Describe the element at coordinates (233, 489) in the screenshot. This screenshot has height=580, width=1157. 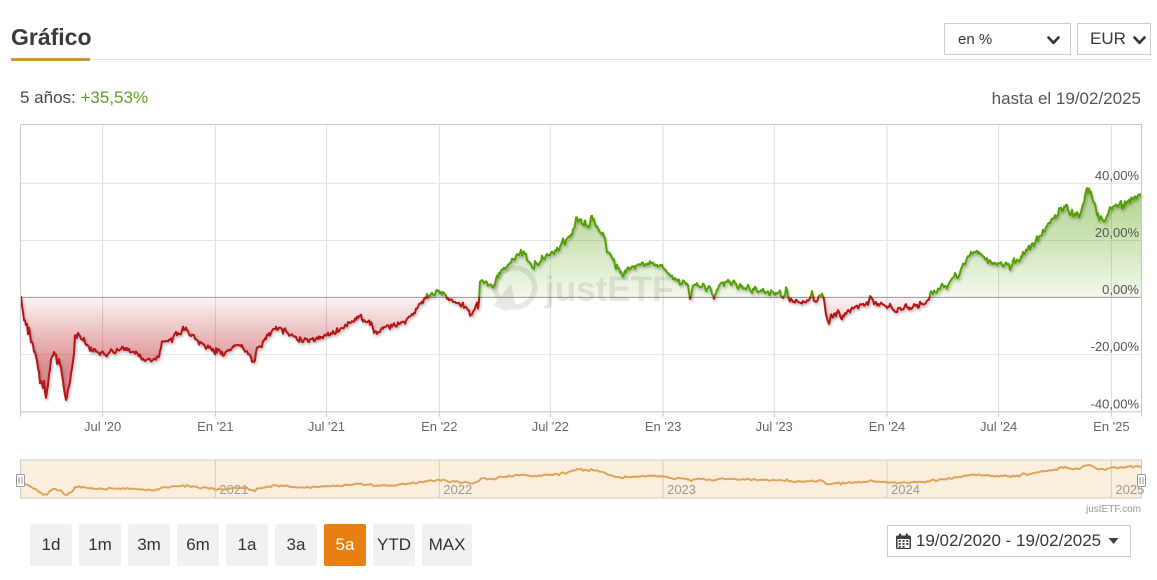
I see `svg-text: 2021` at that location.